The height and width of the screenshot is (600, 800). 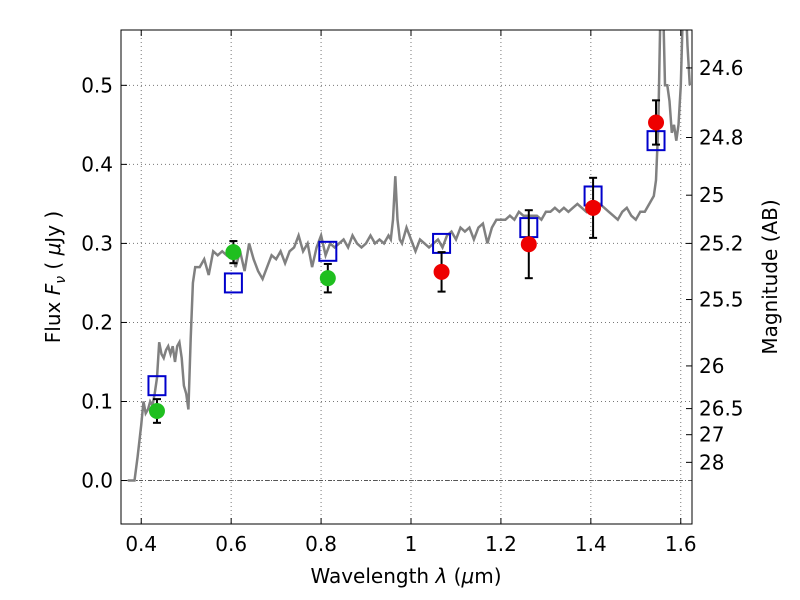 I want to click on x-axis-label: Wavelength λ (μm), so click(x=405, y=576).